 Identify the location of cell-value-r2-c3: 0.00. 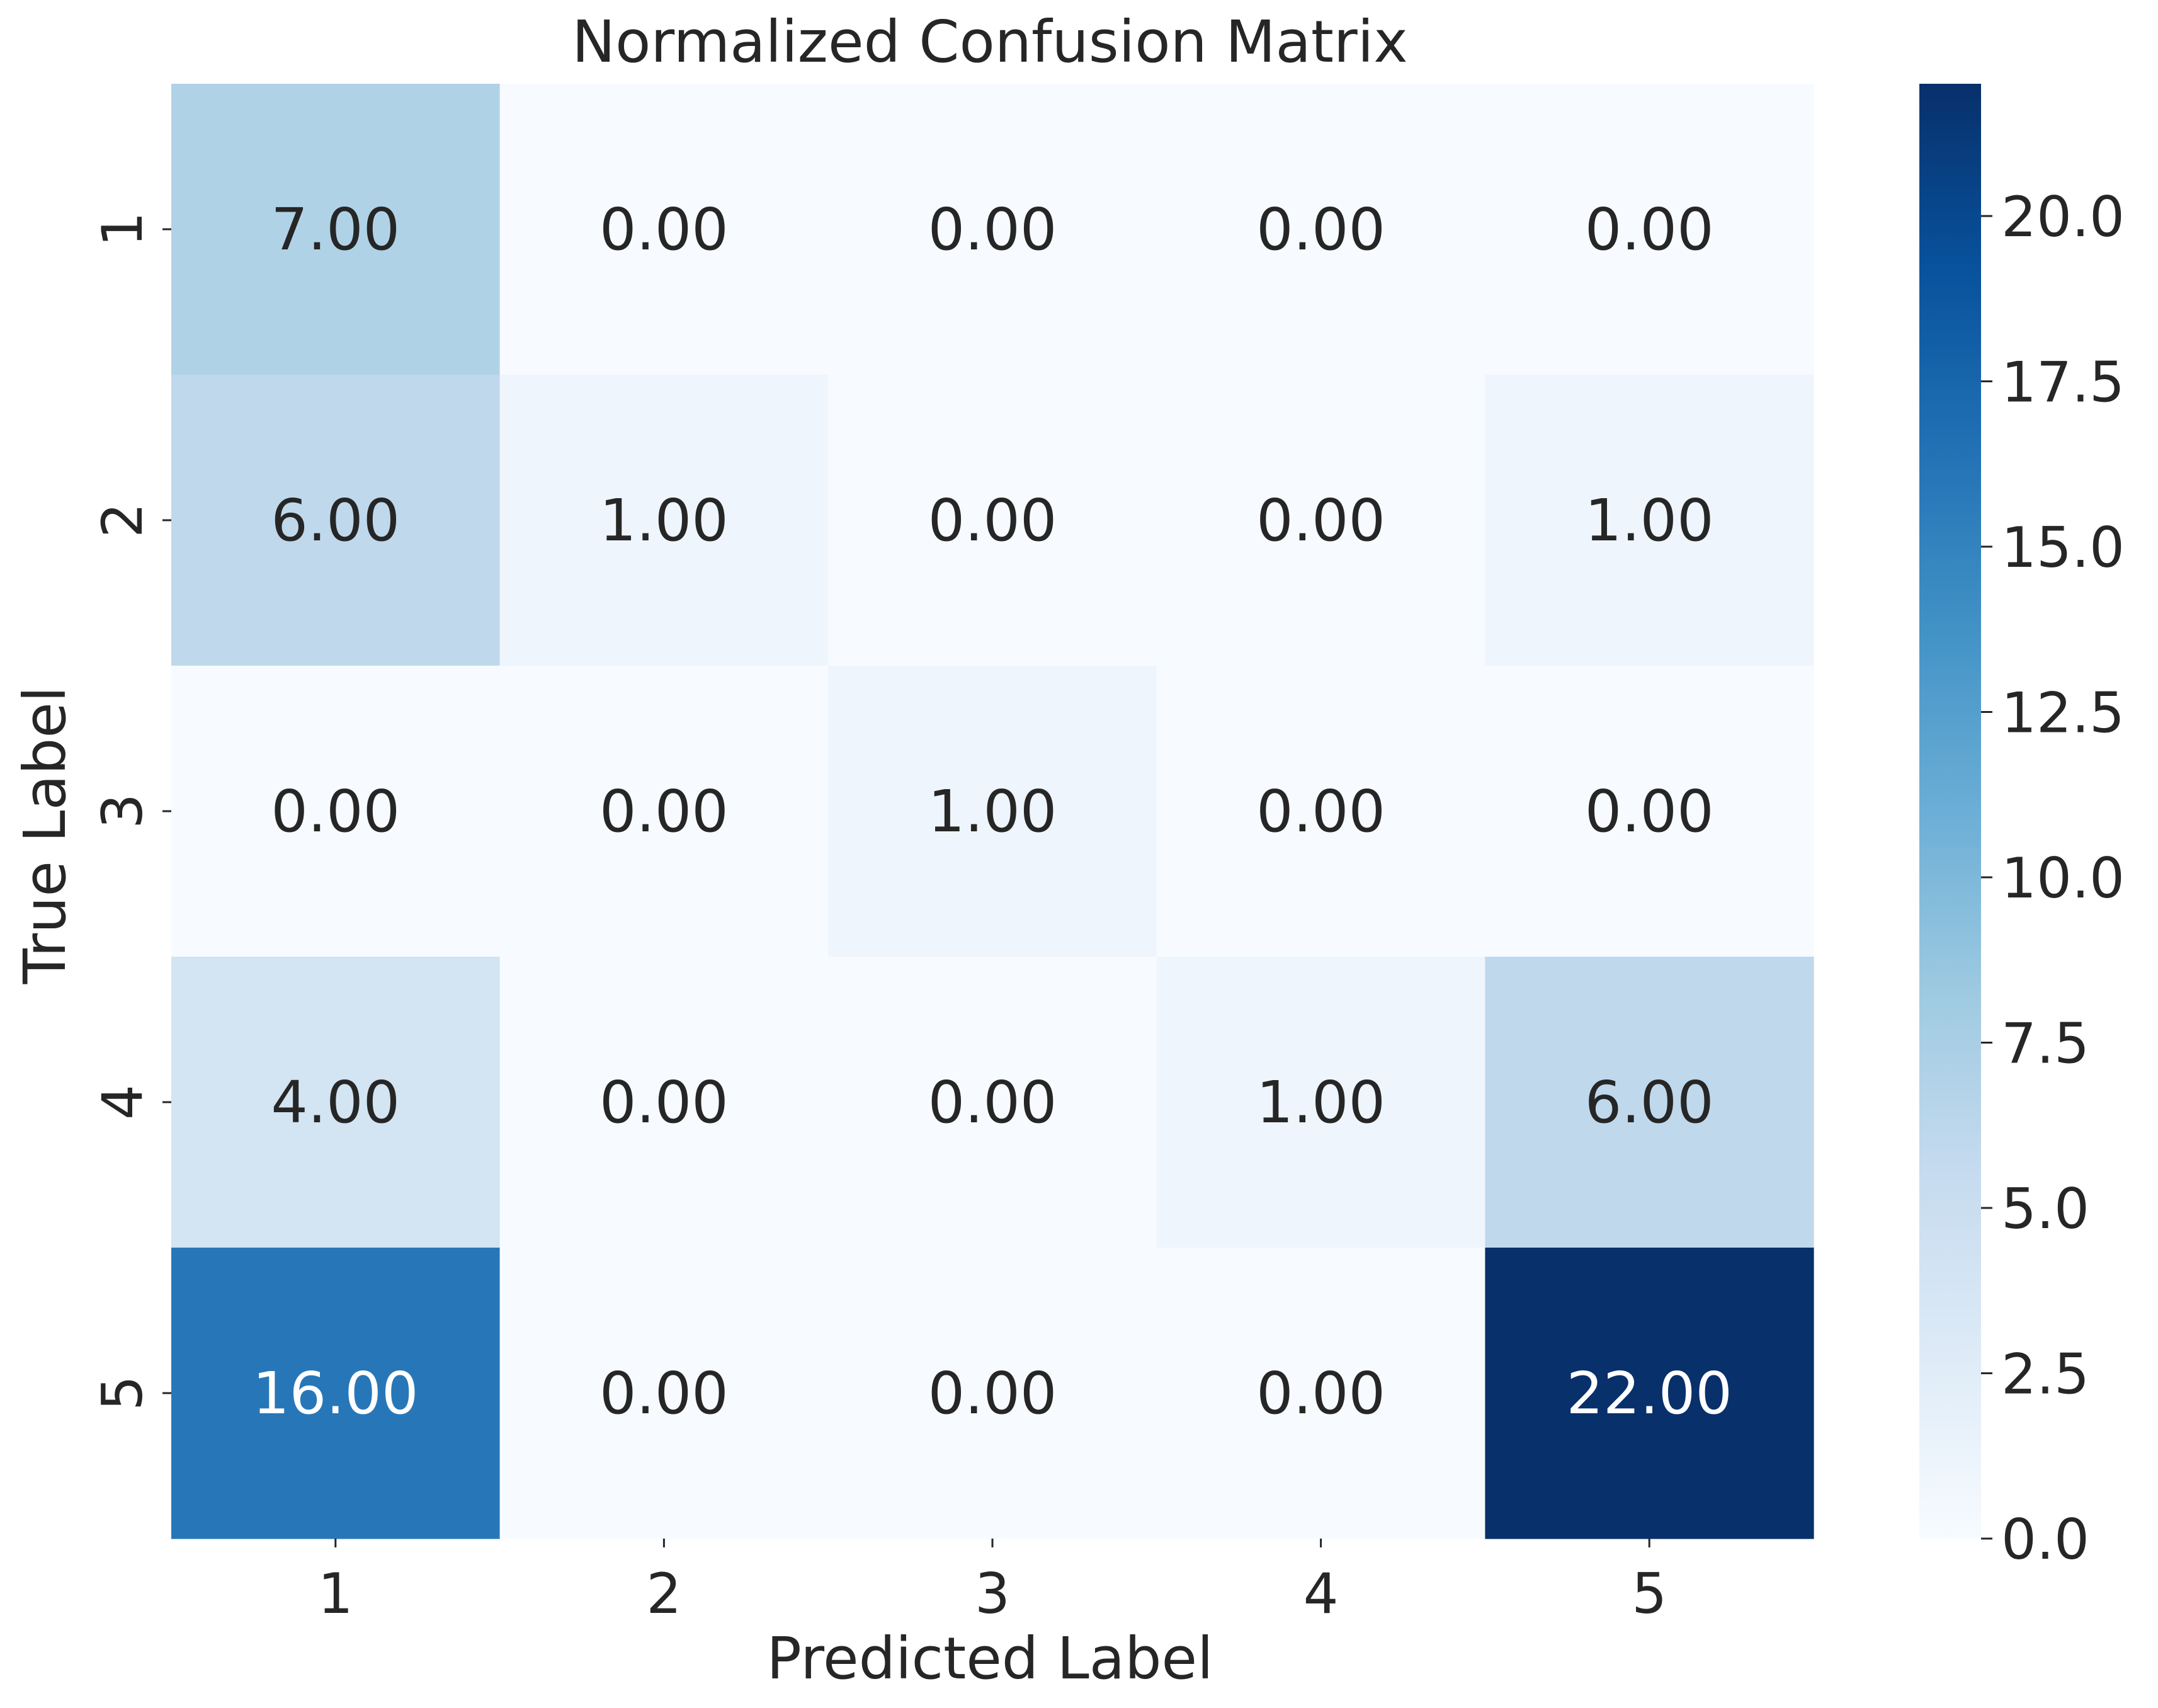
(992, 520).